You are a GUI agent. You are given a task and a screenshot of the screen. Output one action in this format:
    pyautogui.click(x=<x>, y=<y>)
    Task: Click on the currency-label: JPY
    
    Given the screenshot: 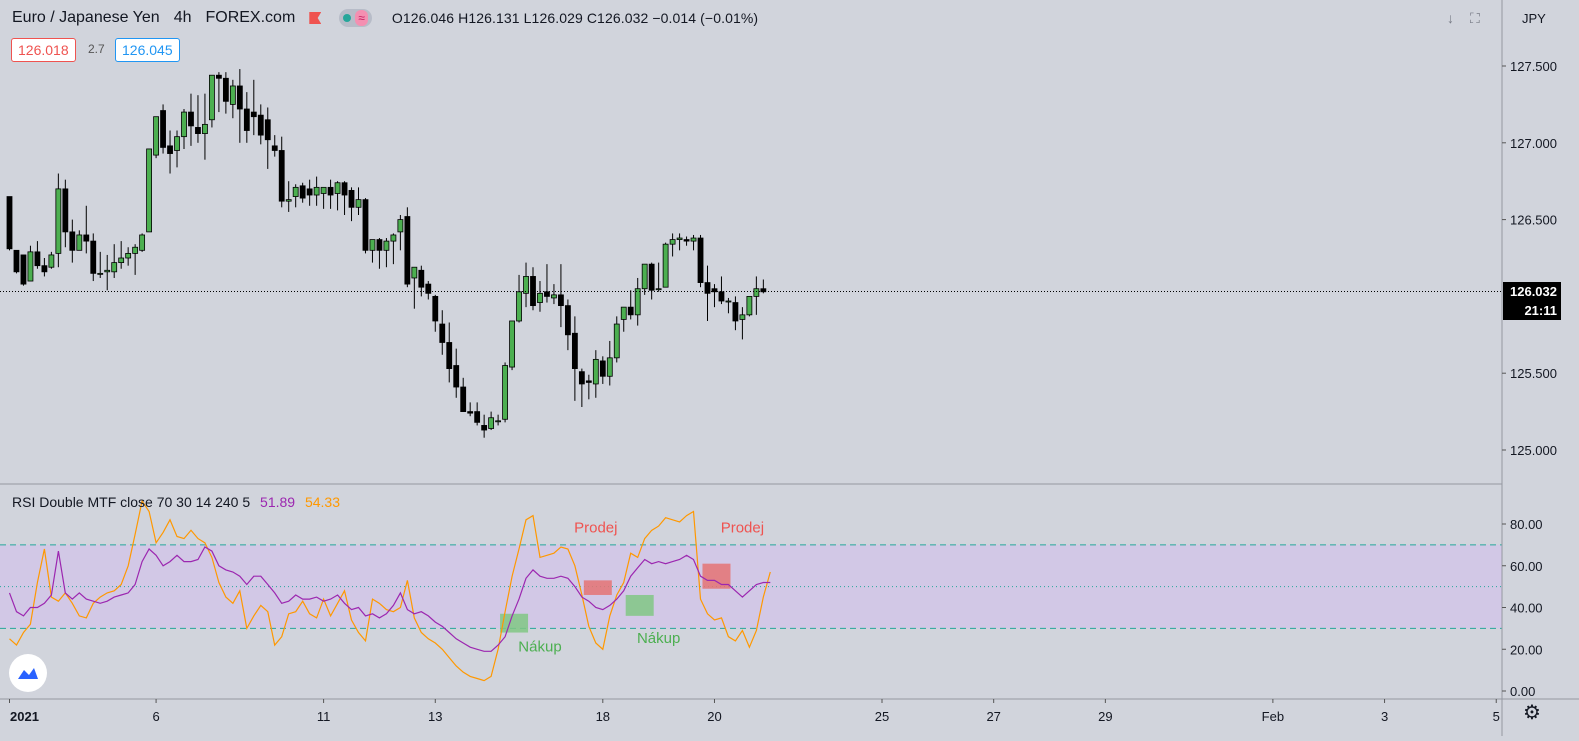 What is the action you would take?
    pyautogui.click(x=1534, y=18)
    